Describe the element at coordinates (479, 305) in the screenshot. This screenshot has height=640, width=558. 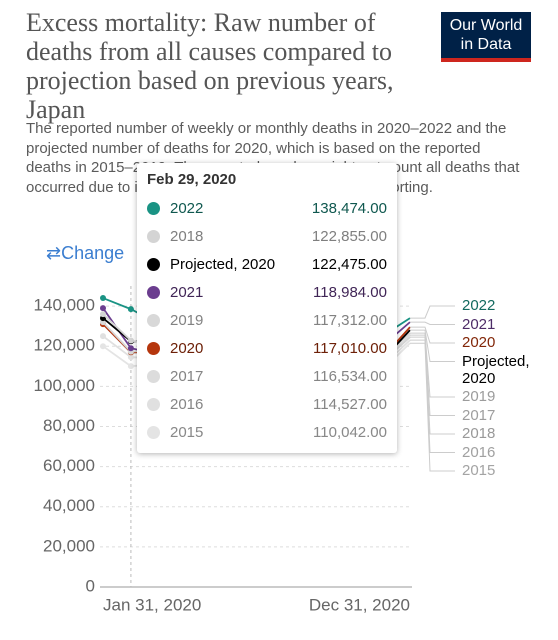
I see `legend-label: 2022` at that location.